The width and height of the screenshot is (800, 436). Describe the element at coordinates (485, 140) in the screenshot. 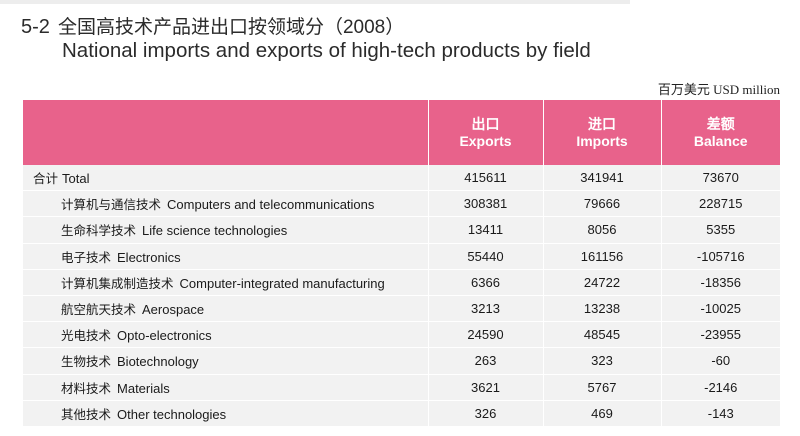

I see `header-exports-en: Exports` at that location.